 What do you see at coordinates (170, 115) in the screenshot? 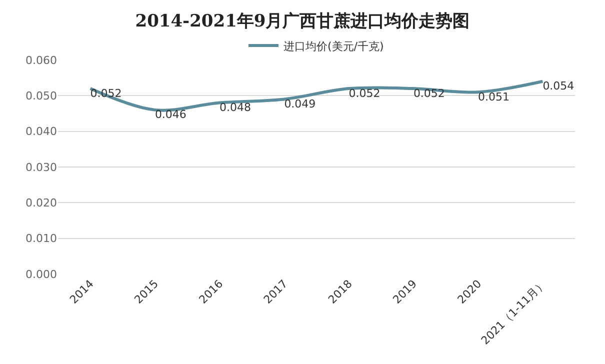
I see `data-label: 0.046` at bounding box center [170, 115].